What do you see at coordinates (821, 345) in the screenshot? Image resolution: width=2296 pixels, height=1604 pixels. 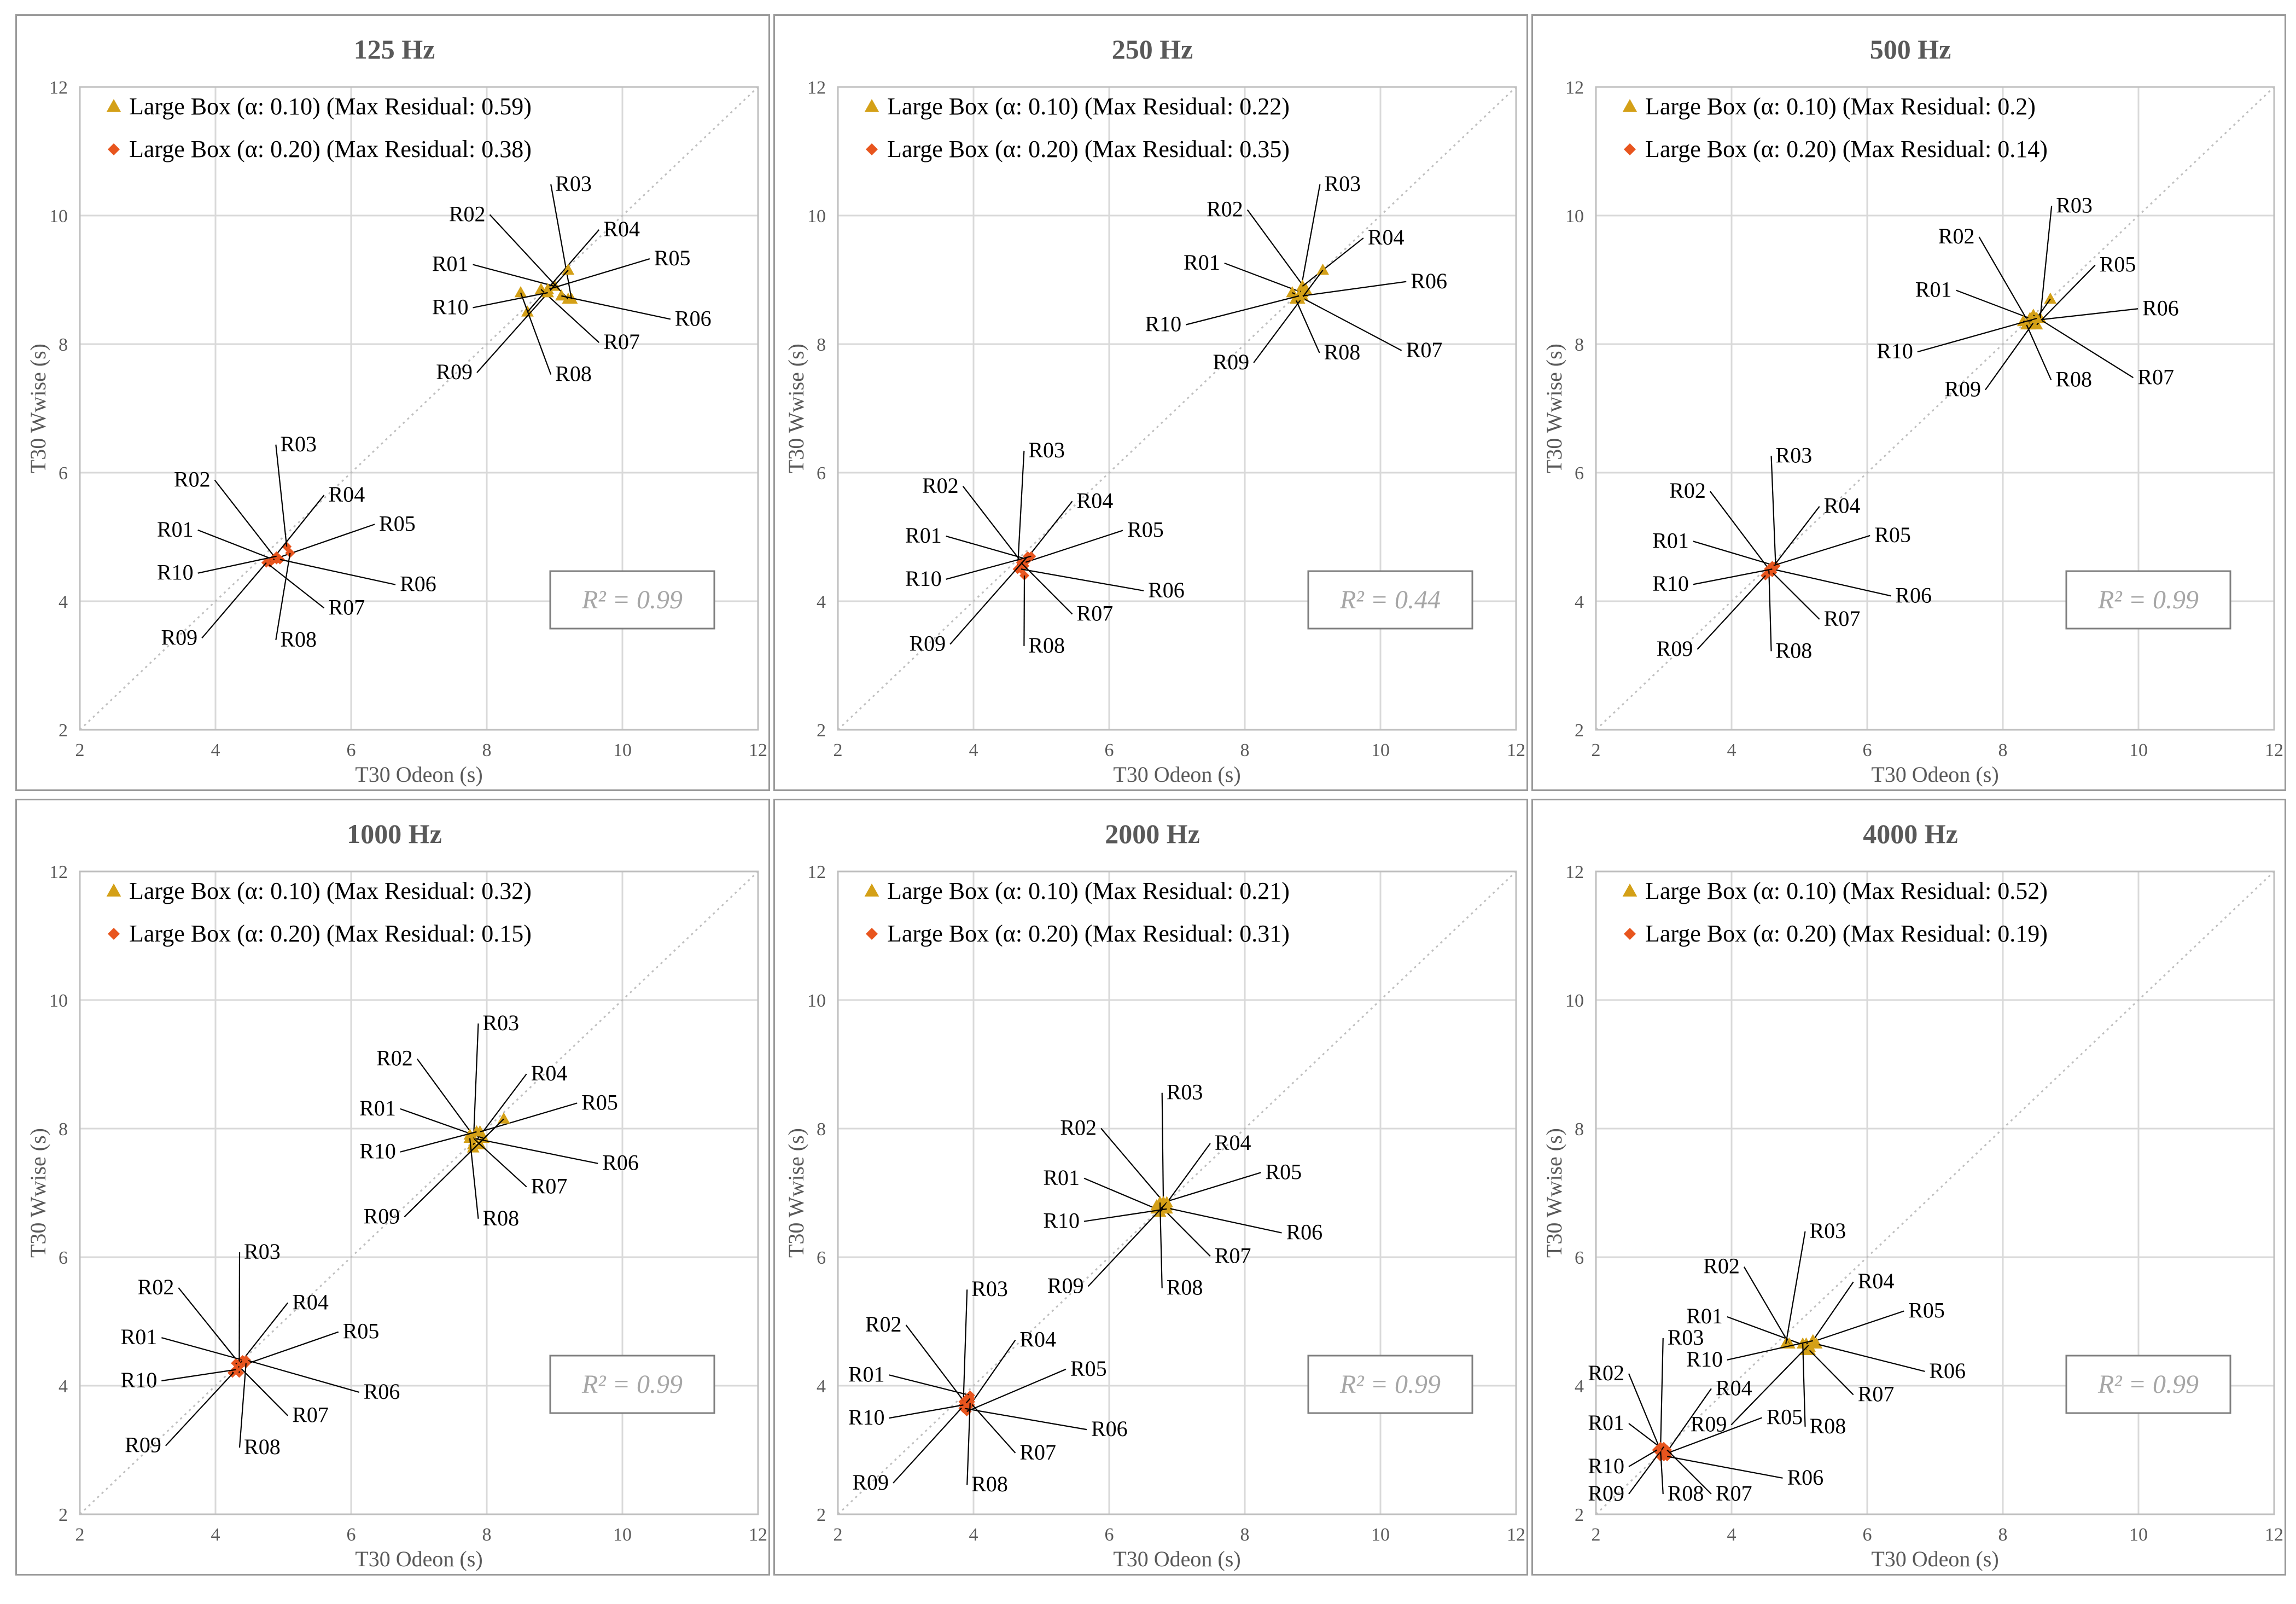 I see `y-tick-label: 8` at bounding box center [821, 345].